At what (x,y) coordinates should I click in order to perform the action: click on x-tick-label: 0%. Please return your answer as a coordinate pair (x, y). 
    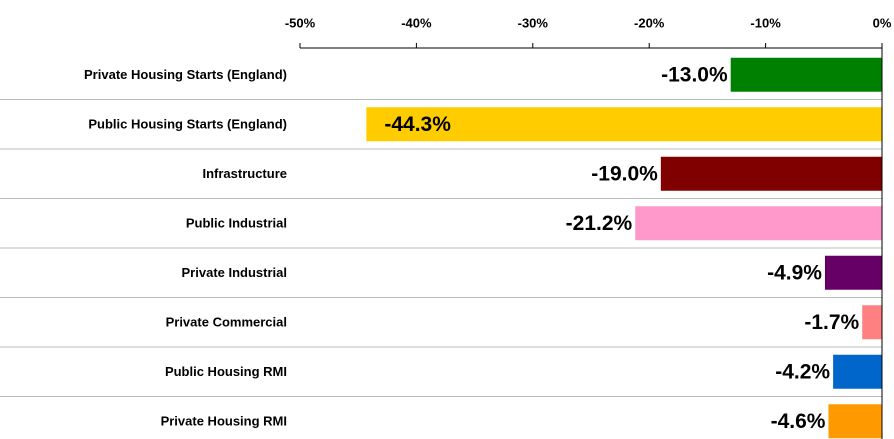
    Looking at the image, I should click on (882, 22).